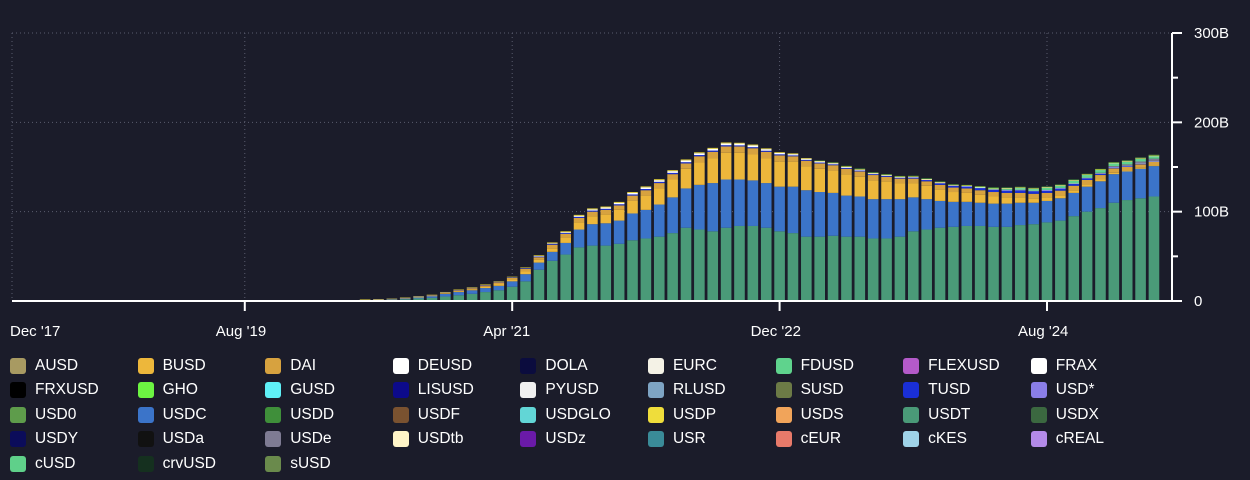  Describe the element at coordinates (456, 390) in the screenshot. I see `legend-item: LISUSD` at that location.